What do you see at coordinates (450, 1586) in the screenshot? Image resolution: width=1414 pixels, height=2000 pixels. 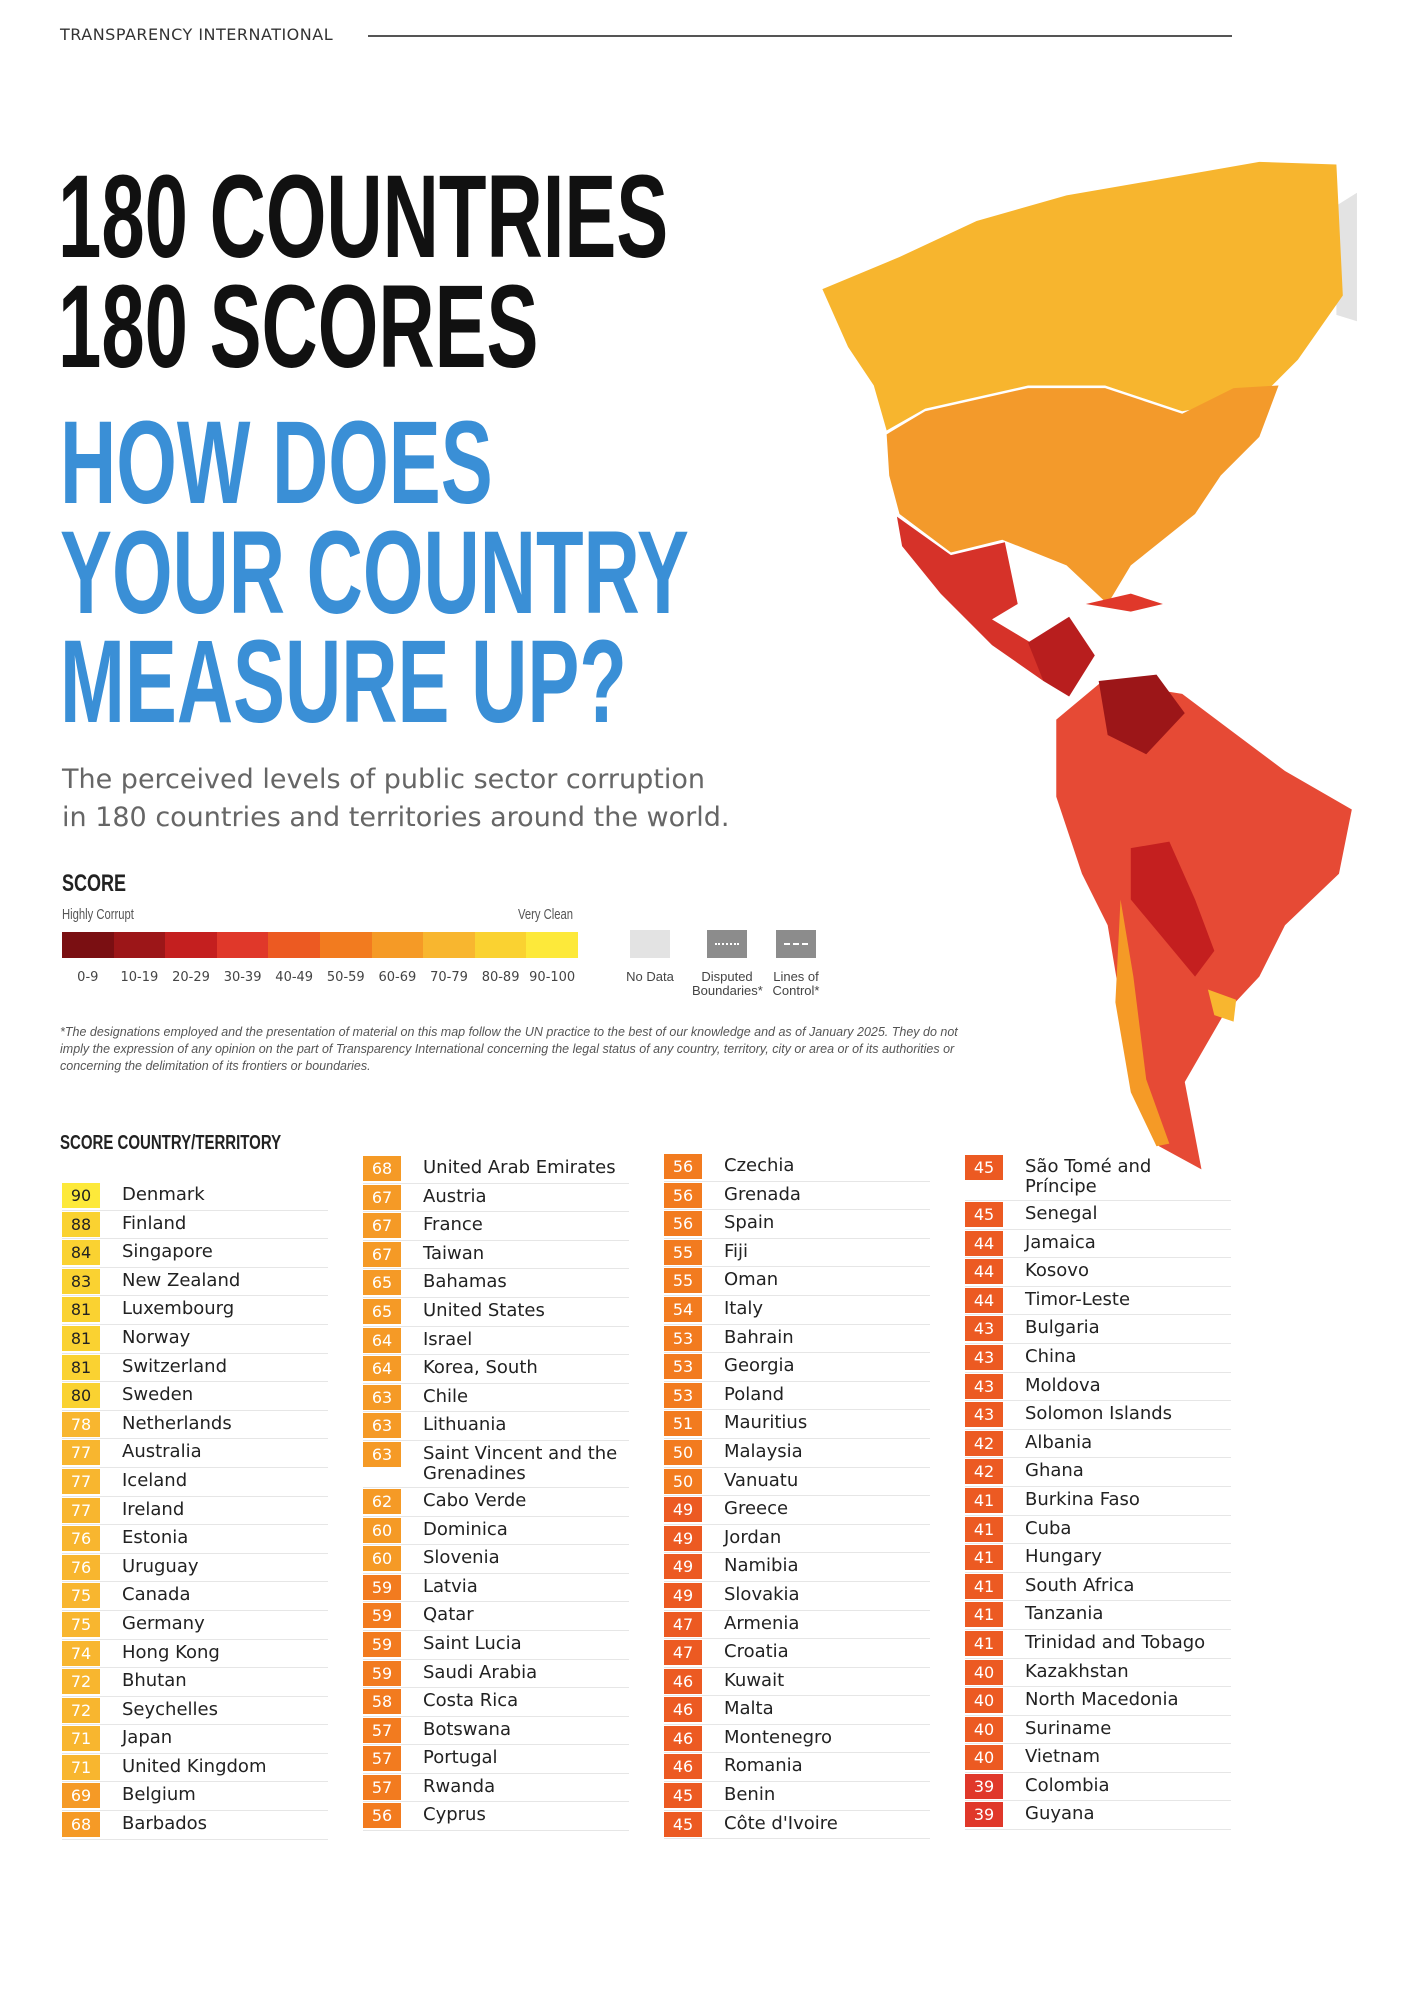 I see `country: Latvia` at bounding box center [450, 1586].